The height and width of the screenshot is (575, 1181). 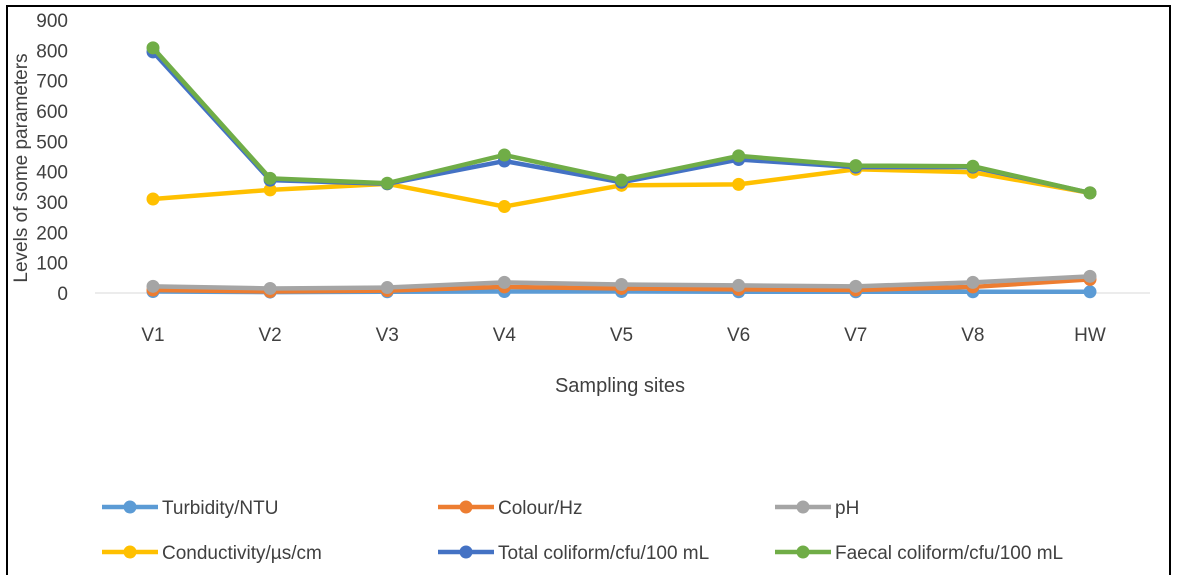 I want to click on series-group, so click(x=621, y=282).